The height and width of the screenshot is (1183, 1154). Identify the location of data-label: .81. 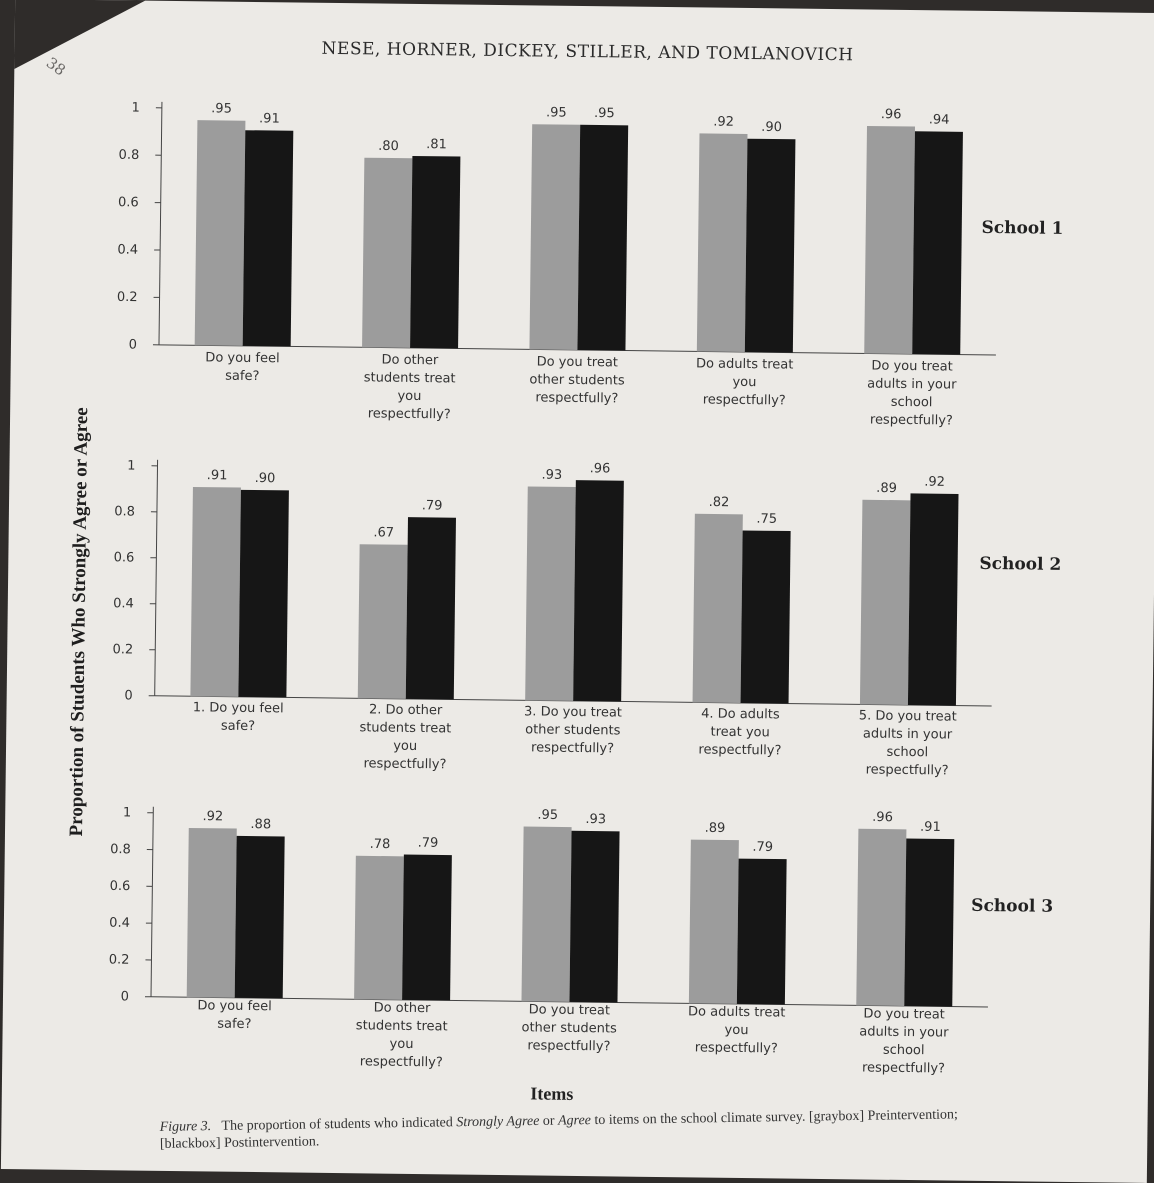
(436, 144).